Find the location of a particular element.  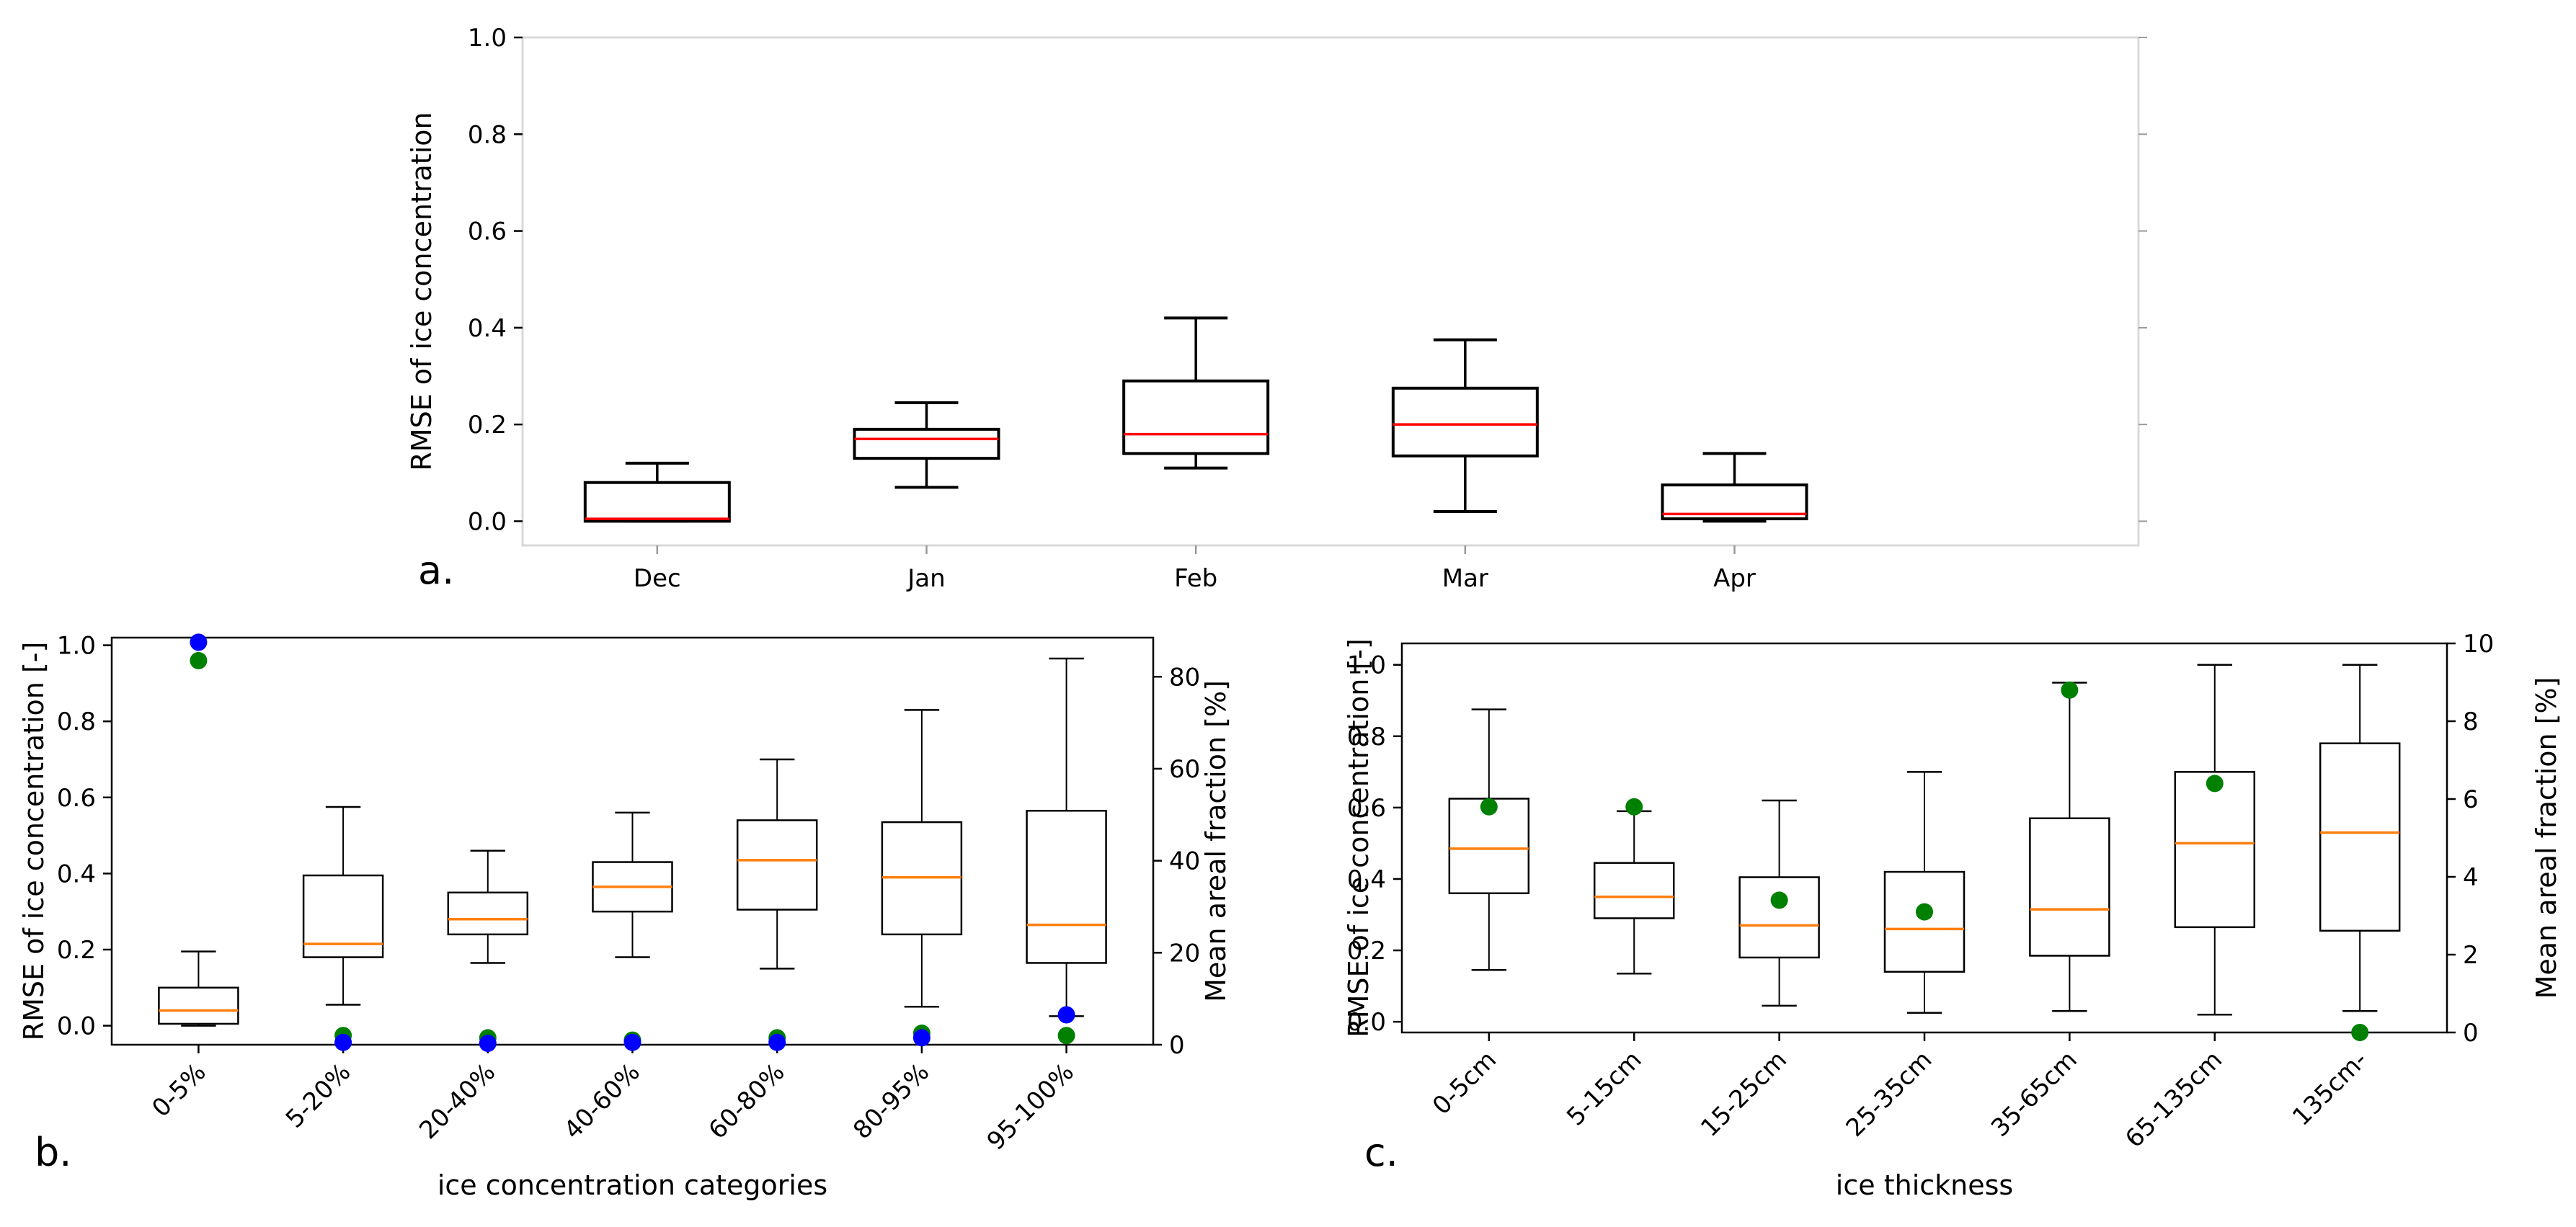

box-60-80% is located at coordinates (777, 864).